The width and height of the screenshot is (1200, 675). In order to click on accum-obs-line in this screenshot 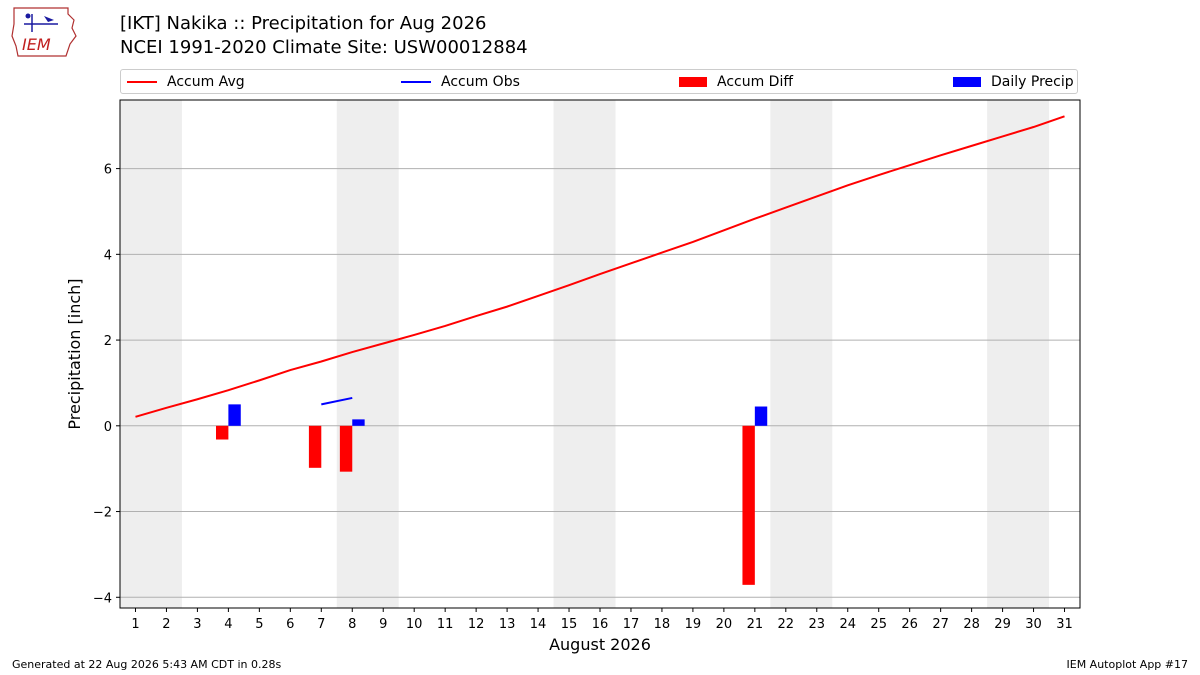, I will do `click(337, 401)`.